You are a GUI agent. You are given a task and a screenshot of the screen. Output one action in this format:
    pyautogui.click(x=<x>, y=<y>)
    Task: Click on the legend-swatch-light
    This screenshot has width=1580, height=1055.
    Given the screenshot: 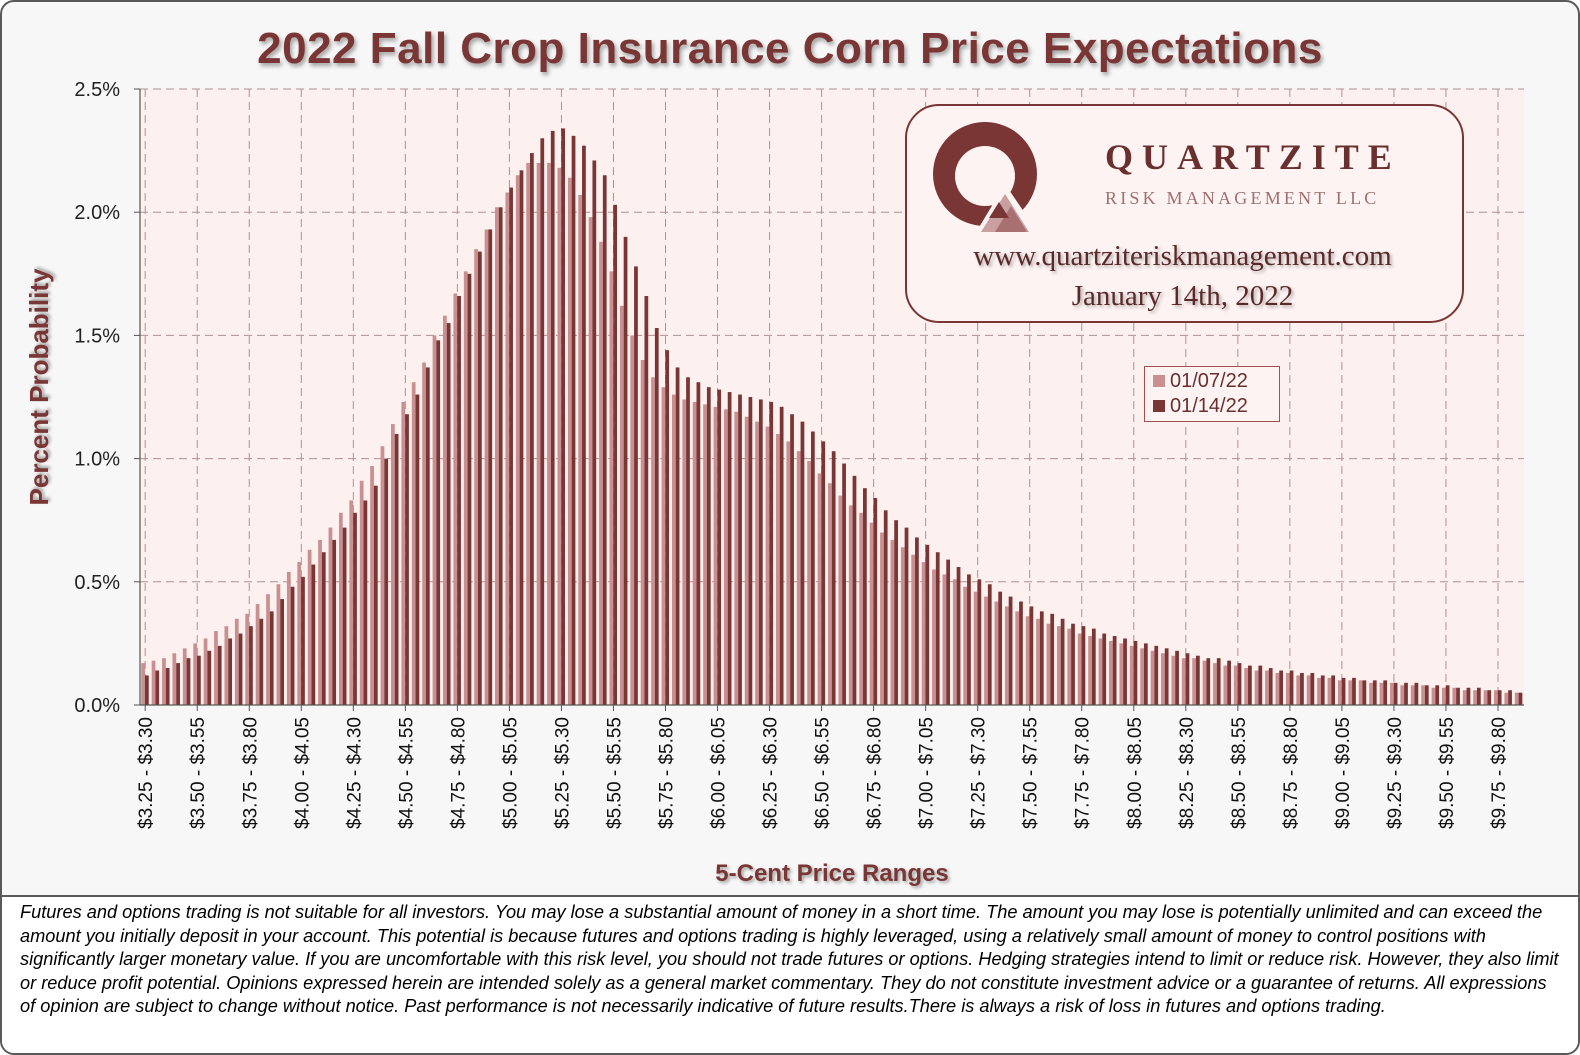 What is the action you would take?
    pyautogui.click(x=1159, y=381)
    